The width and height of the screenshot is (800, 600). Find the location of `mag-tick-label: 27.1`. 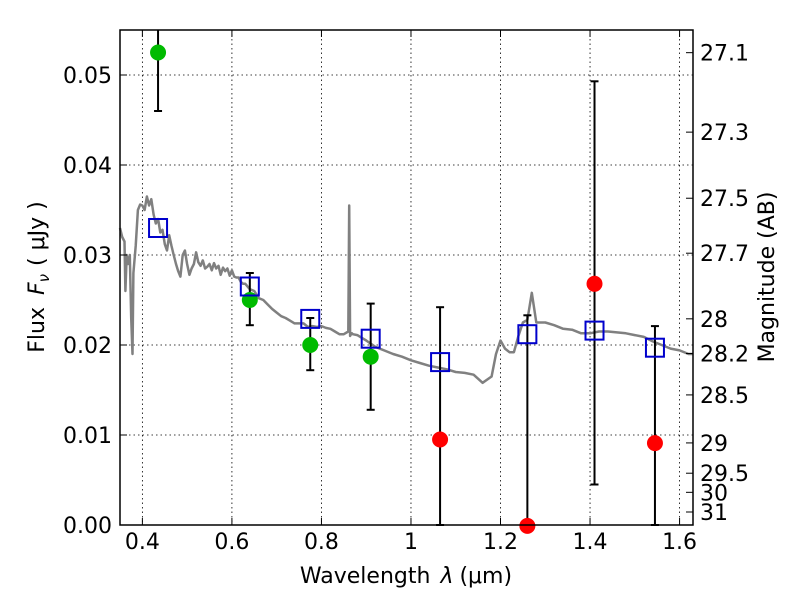

mag-tick-label: 27.1 is located at coordinates (724, 54).